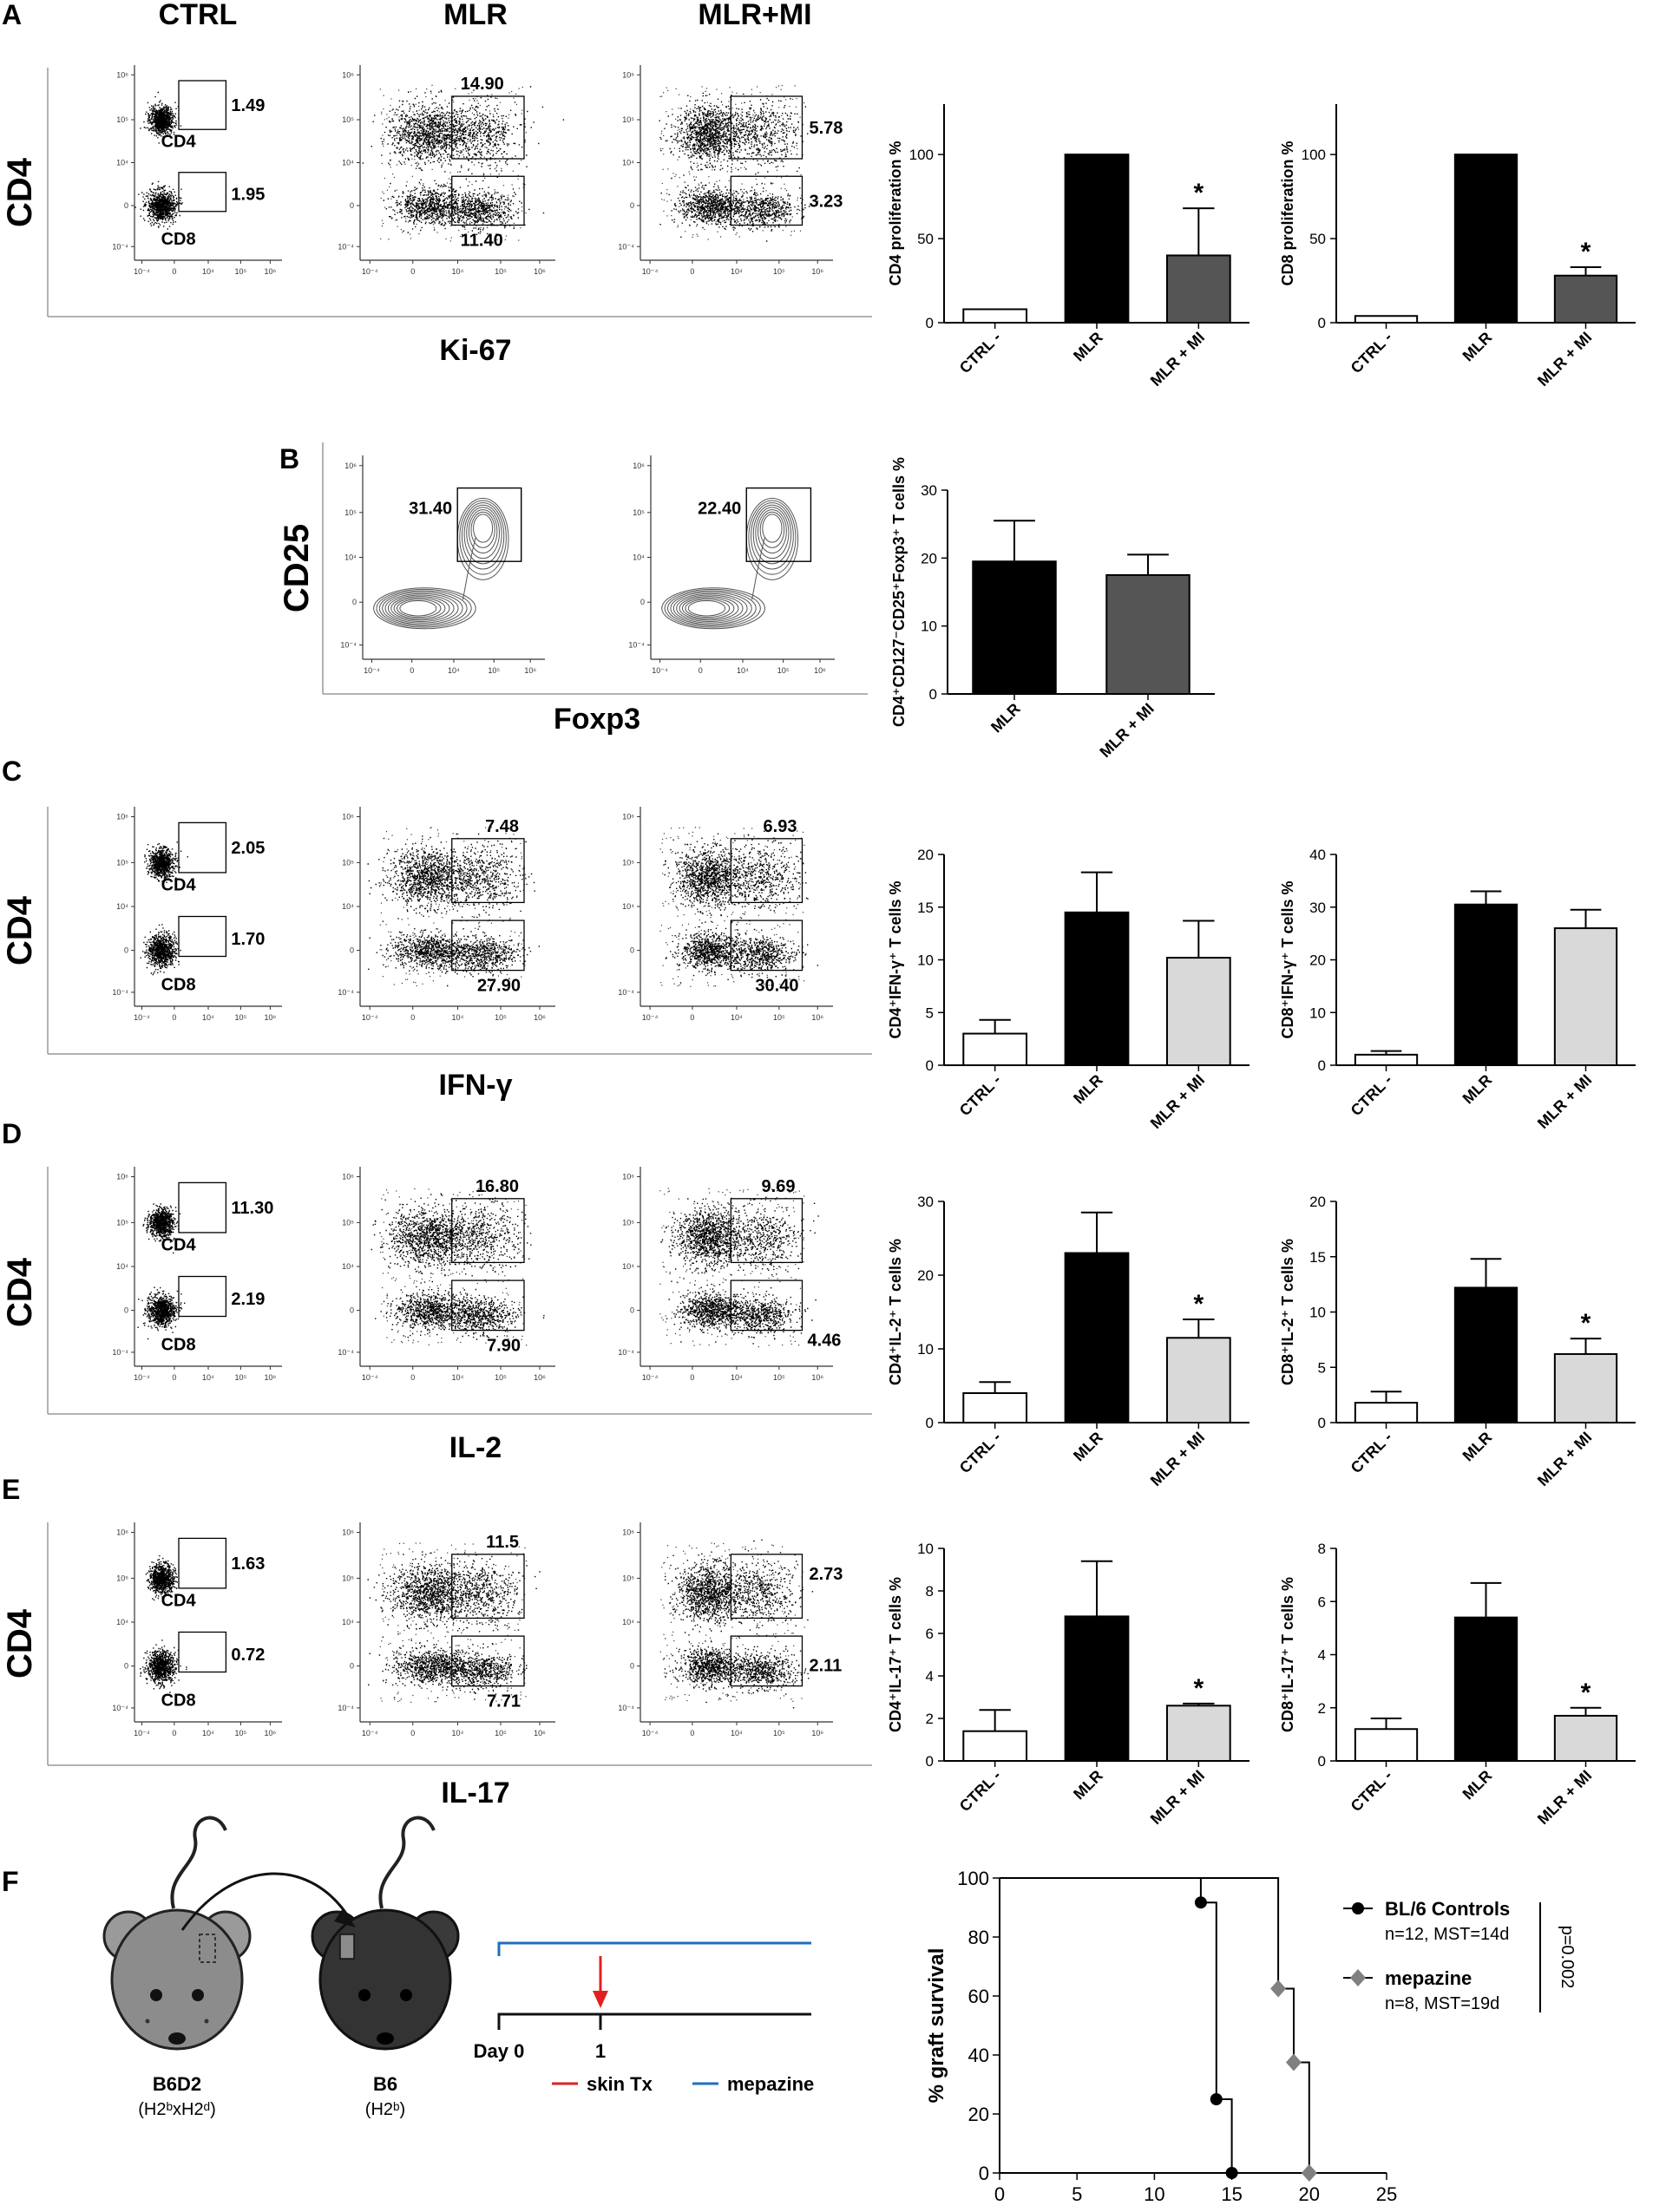 This screenshot has height=2212, width=1666. Describe the element at coordinates (504, 1346) in the screenshot. I see `gate-value: 7.90` at that location.